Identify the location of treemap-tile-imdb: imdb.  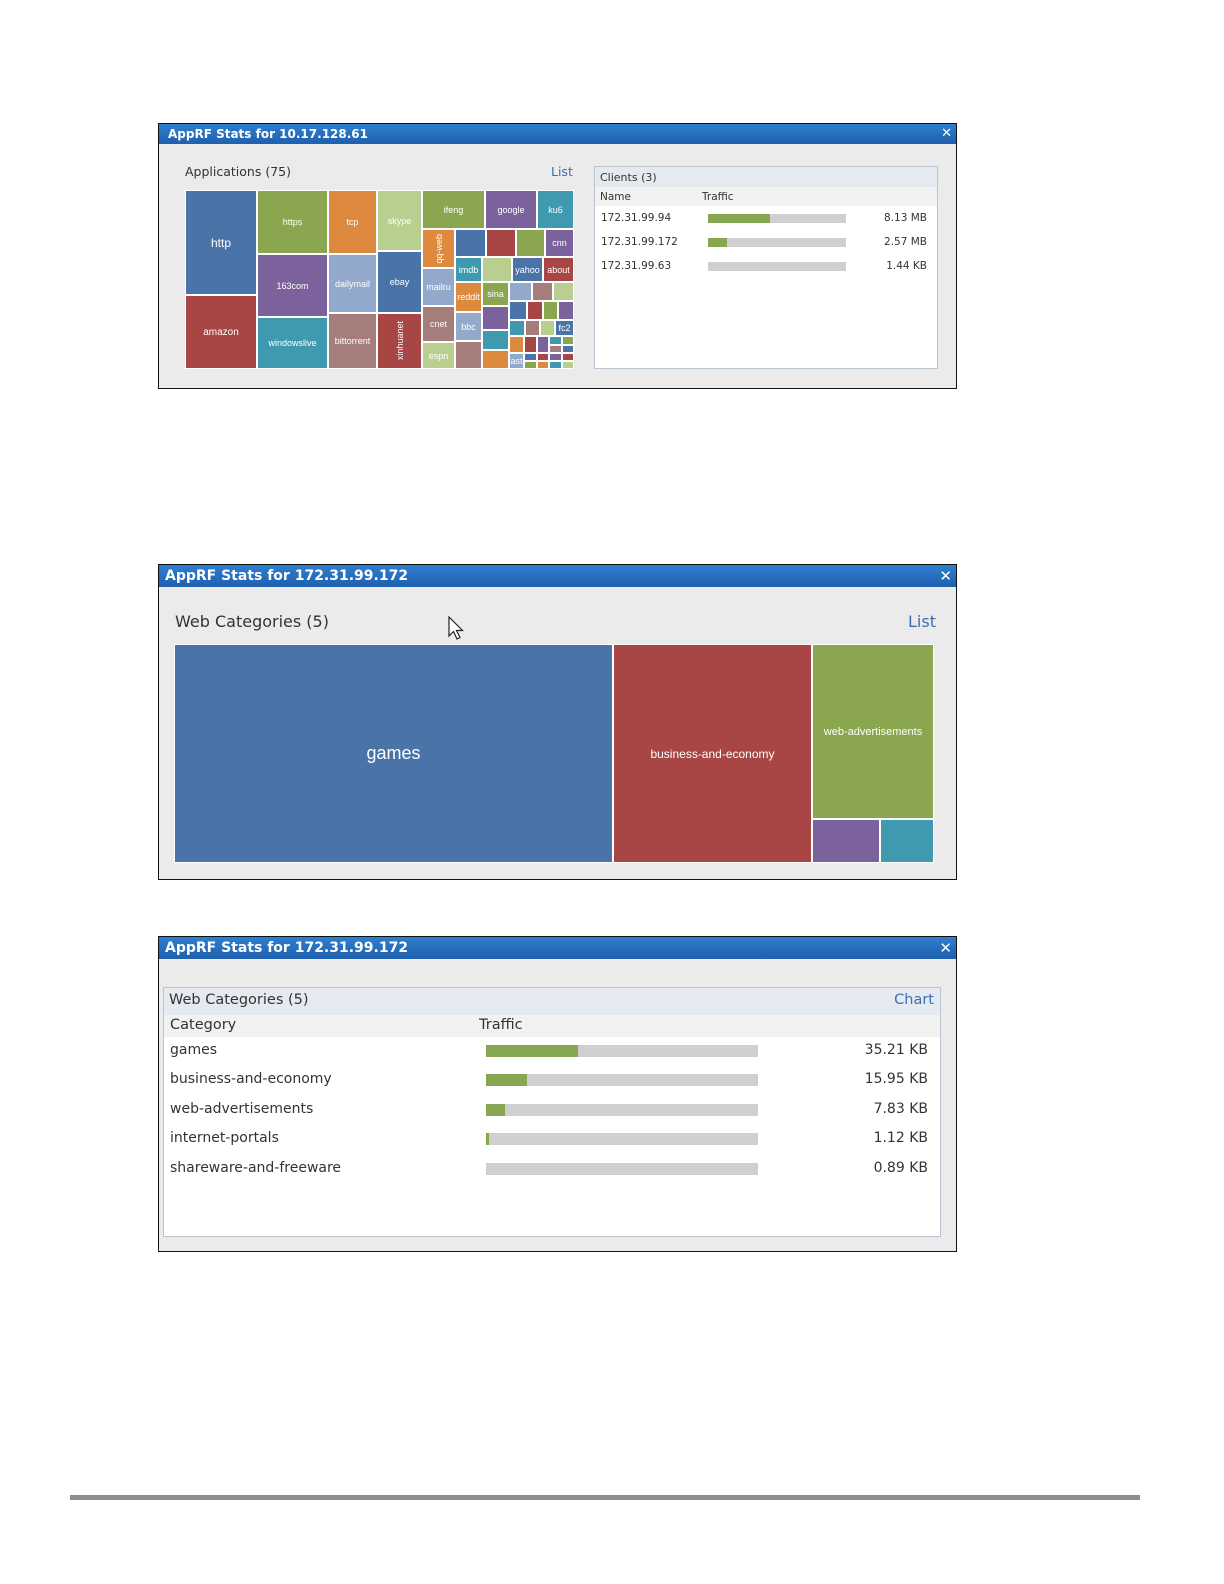
(468, 269).